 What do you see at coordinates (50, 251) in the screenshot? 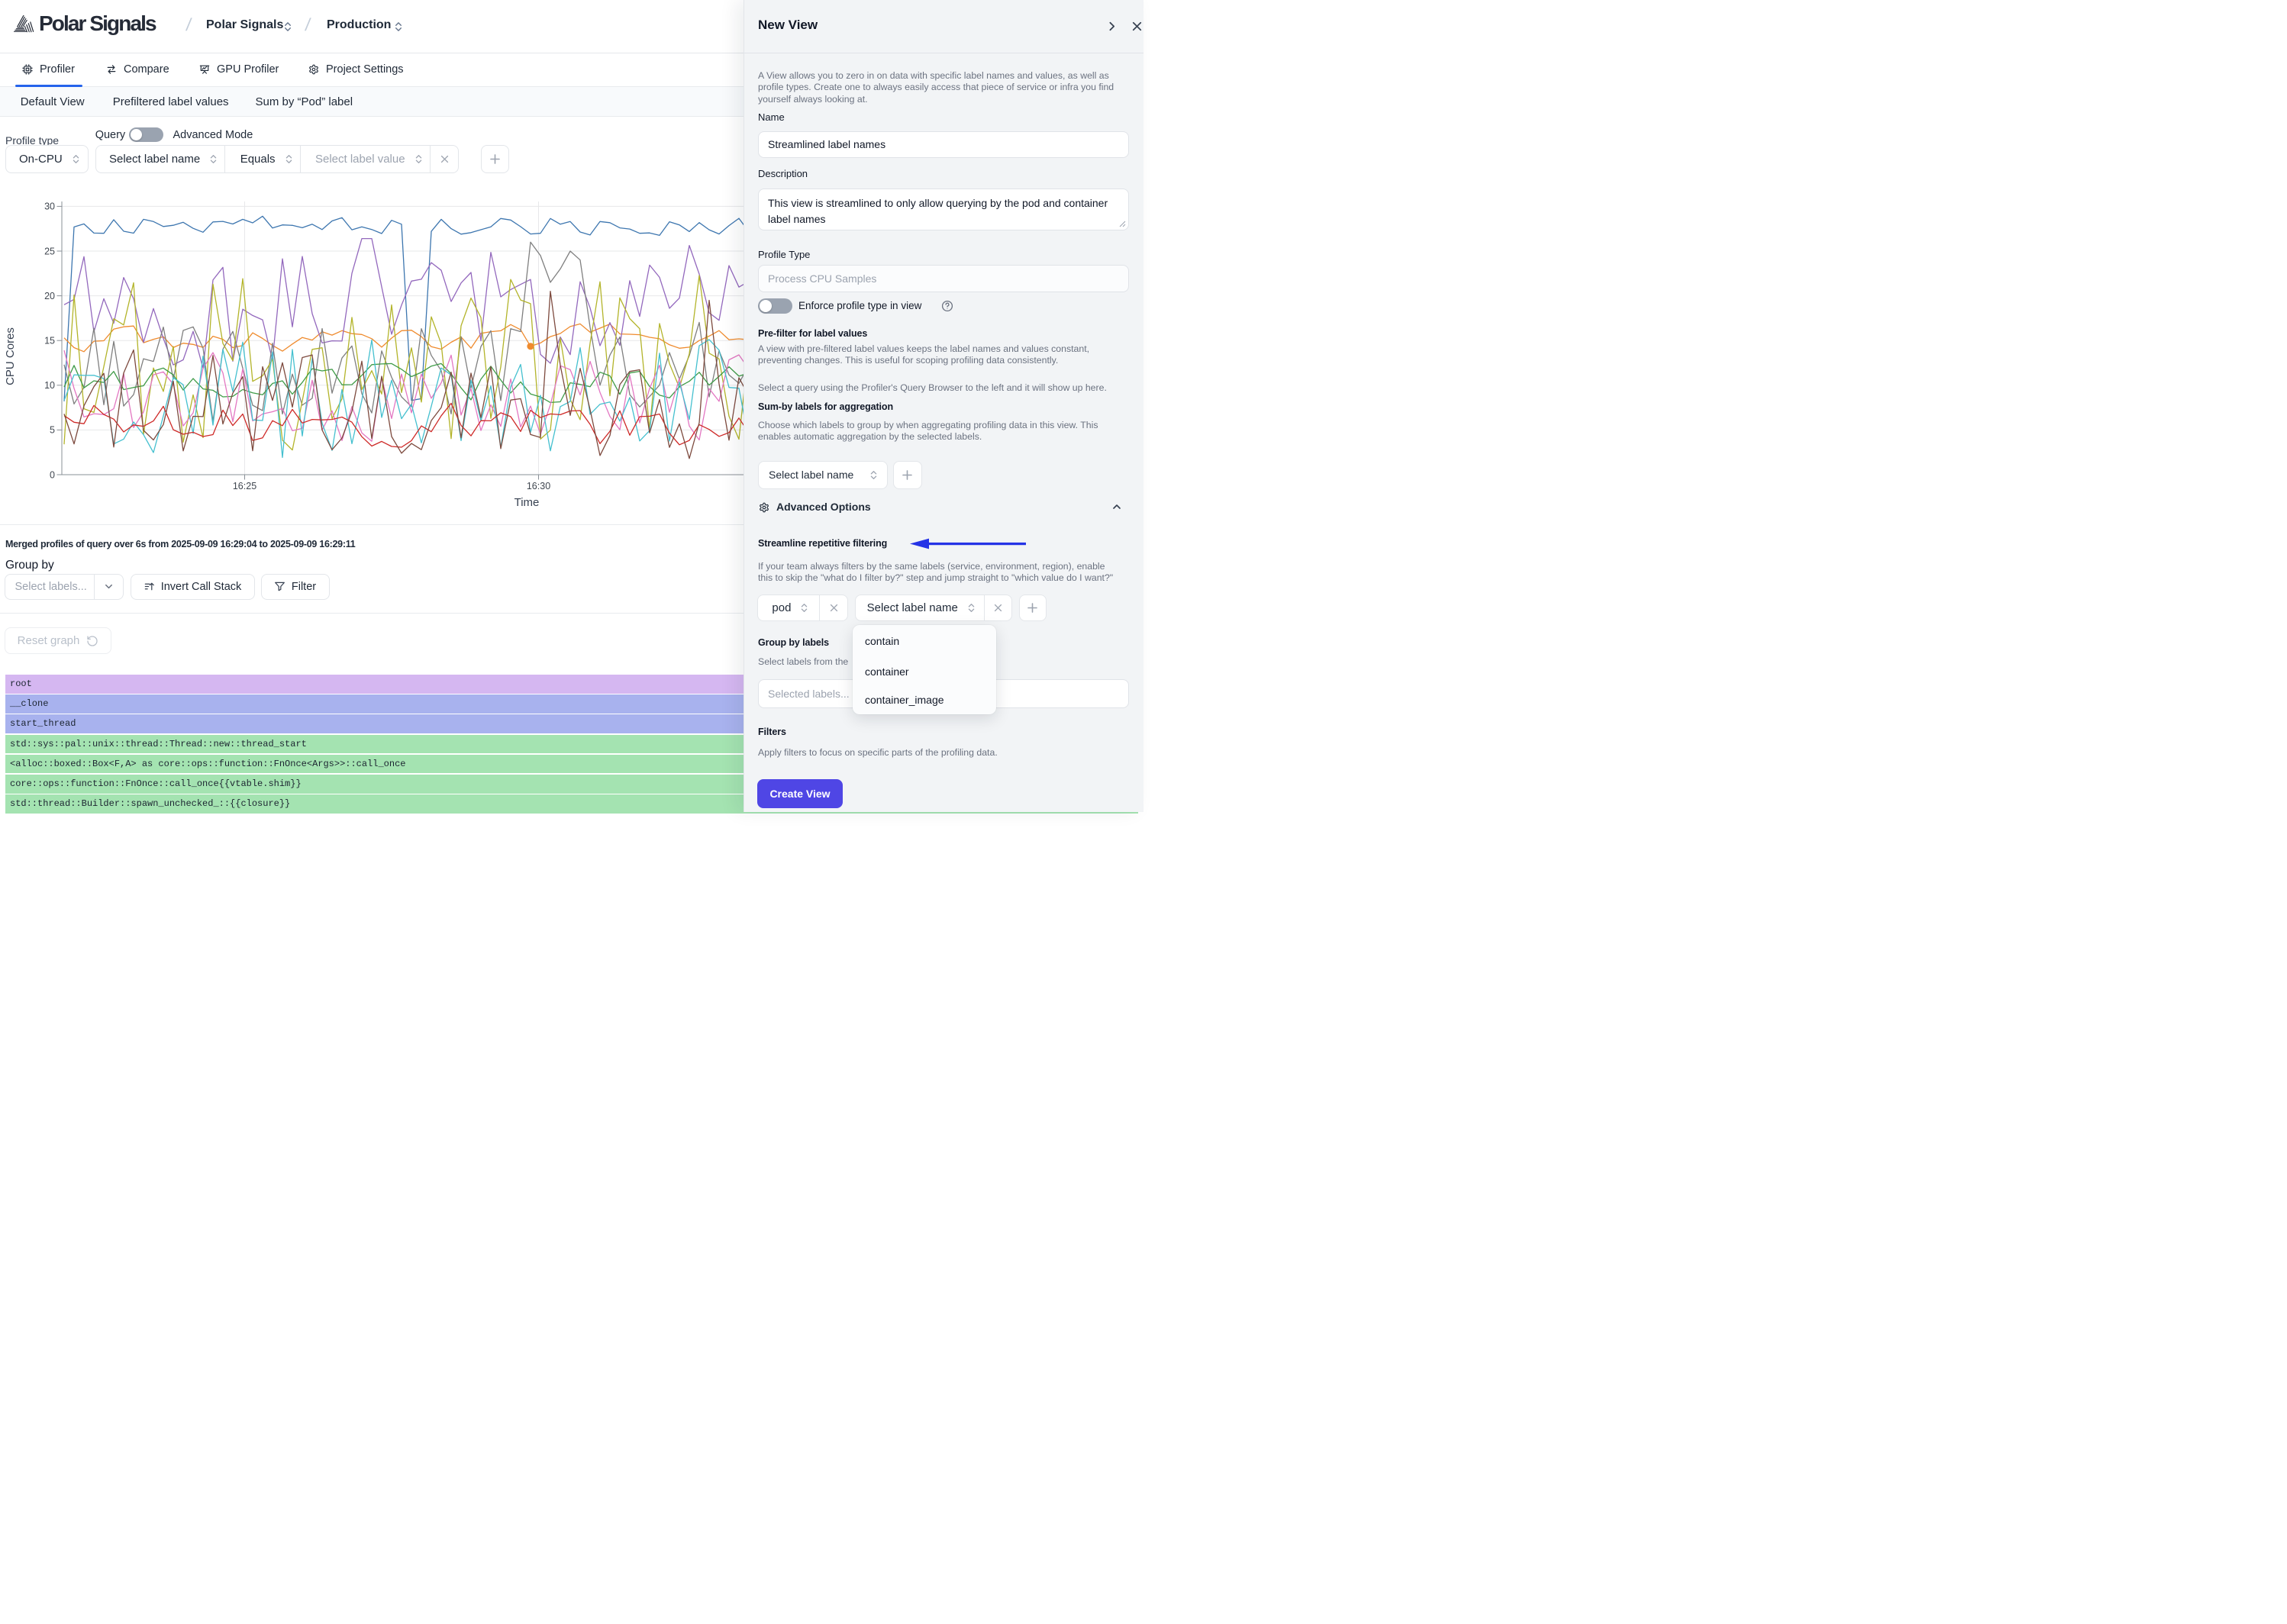
I see `svg-text: 25` at bounding box center [50, 251].